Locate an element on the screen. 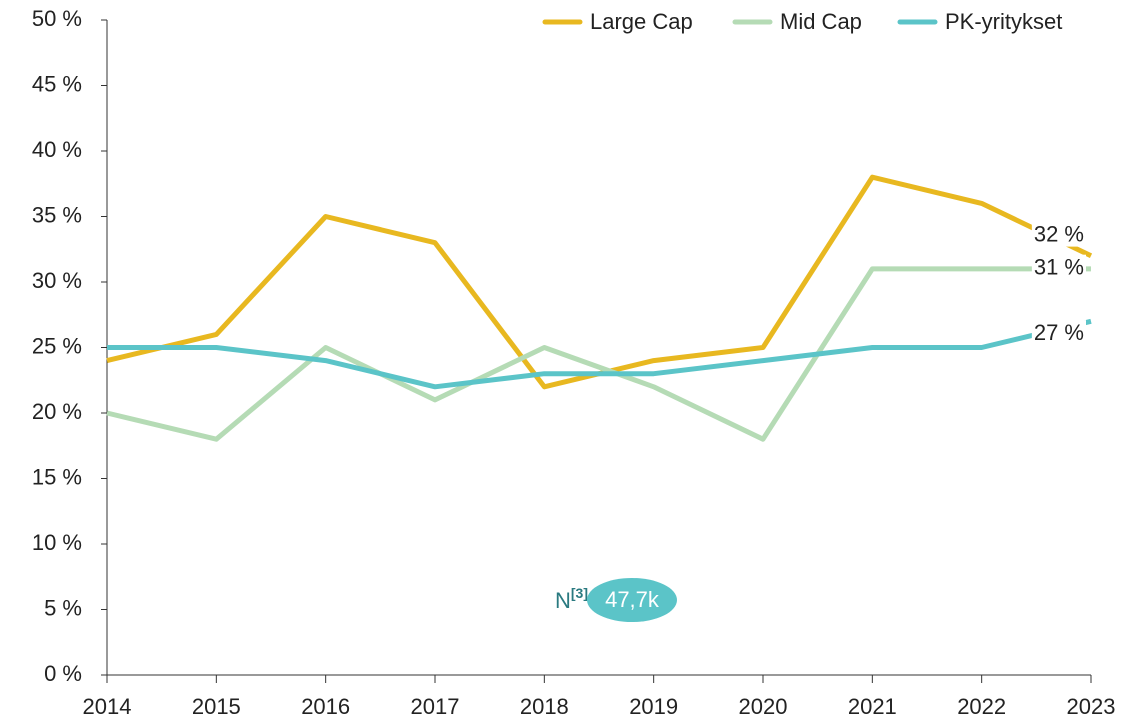 The width and height of the screenshot is (1147, 722). x-tick-label: 2015 is located at coordinates (216, 706).